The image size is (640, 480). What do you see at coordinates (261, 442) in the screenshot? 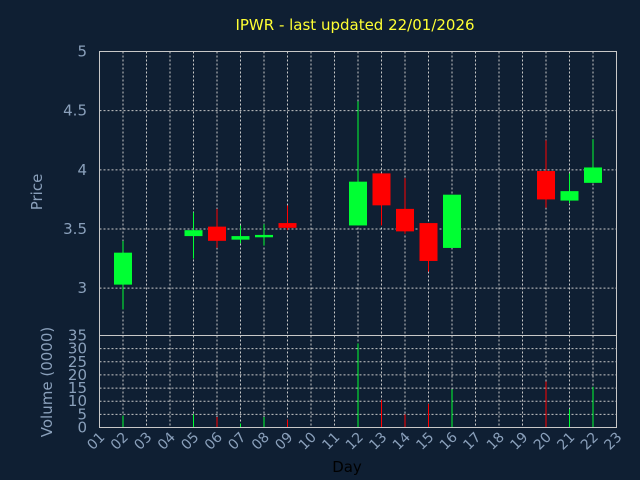
I see `x-tick-label: 08` at bounding box center [261, 442].